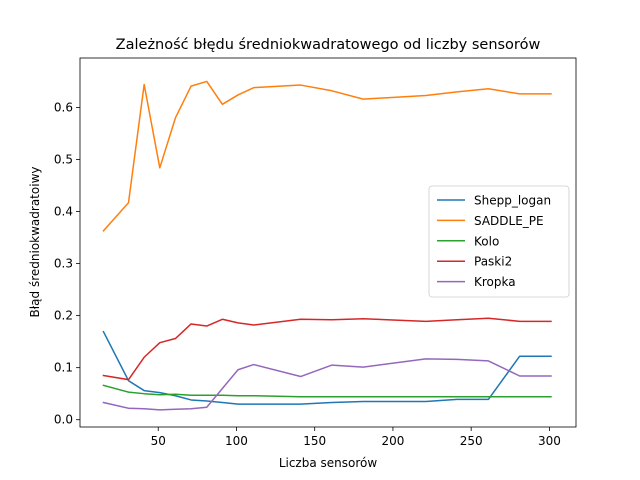  I want to click on y-tick-label: 0.1, so click(63, 368).